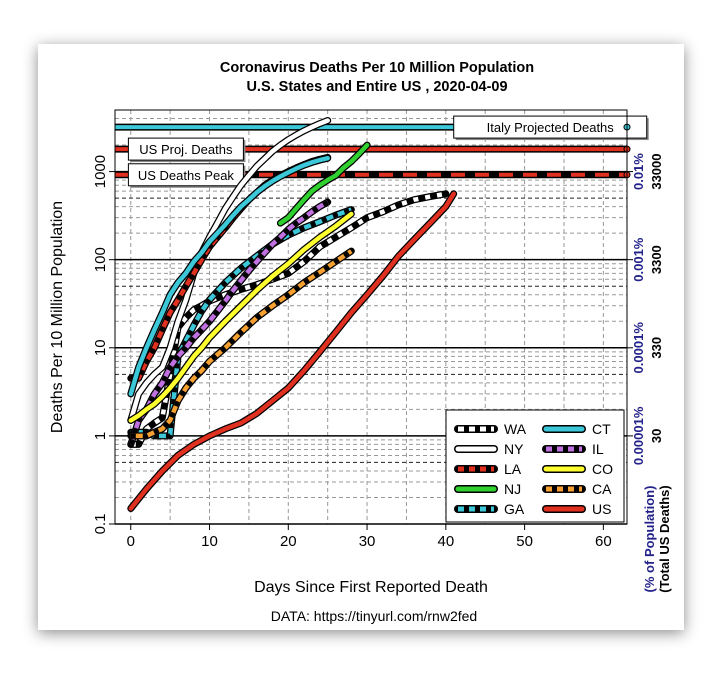  What do you see at coordinates (512, 489) in the screenshot?
I see `legend-label: NJ` at bounding box center [512, 489].